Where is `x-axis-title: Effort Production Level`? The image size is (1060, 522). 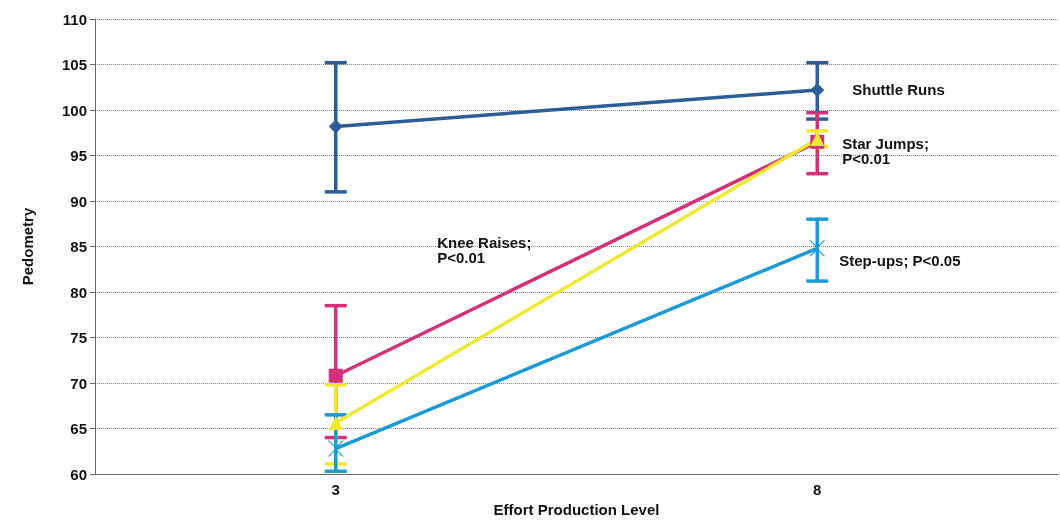
x-axis-title: Effort Production Level is located at coordinates (576, 509).